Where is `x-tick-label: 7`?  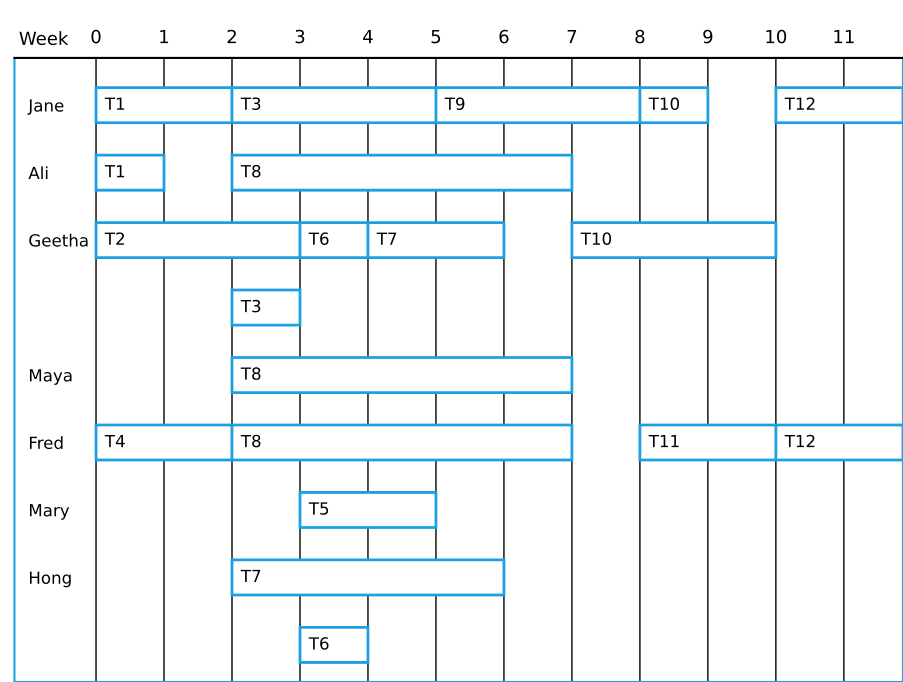 x-tick-label: 7 is located at coordinates (572, 37).